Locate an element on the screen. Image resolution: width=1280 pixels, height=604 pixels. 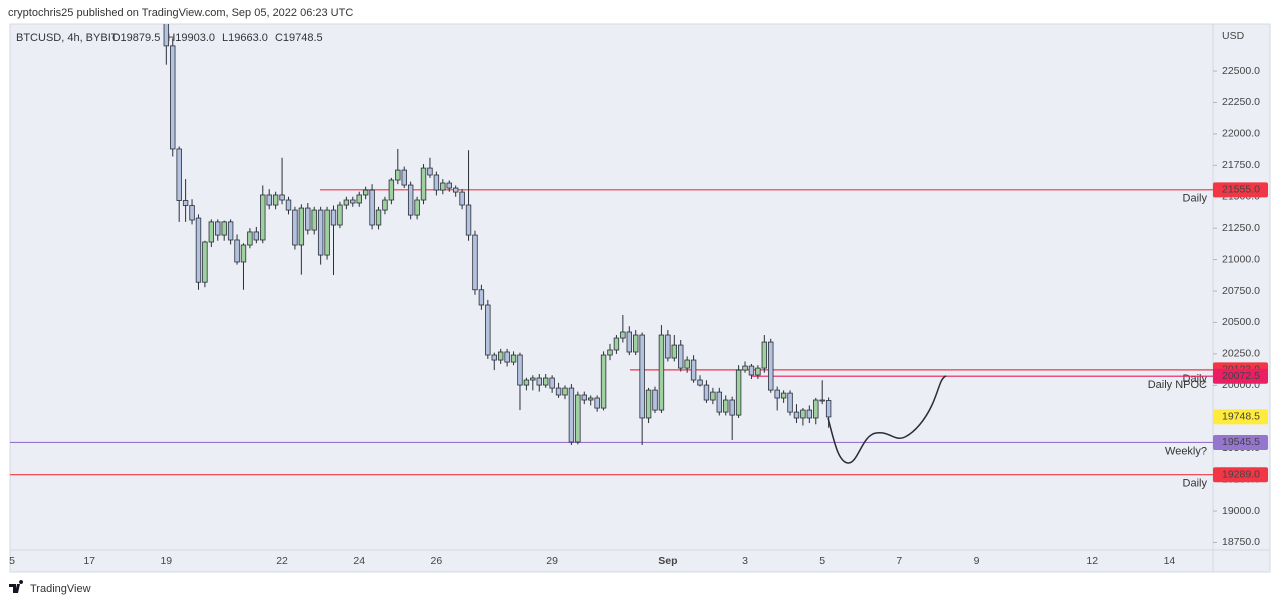
y-tick-label: 21250.0 is located at coordinates (1241, 228).